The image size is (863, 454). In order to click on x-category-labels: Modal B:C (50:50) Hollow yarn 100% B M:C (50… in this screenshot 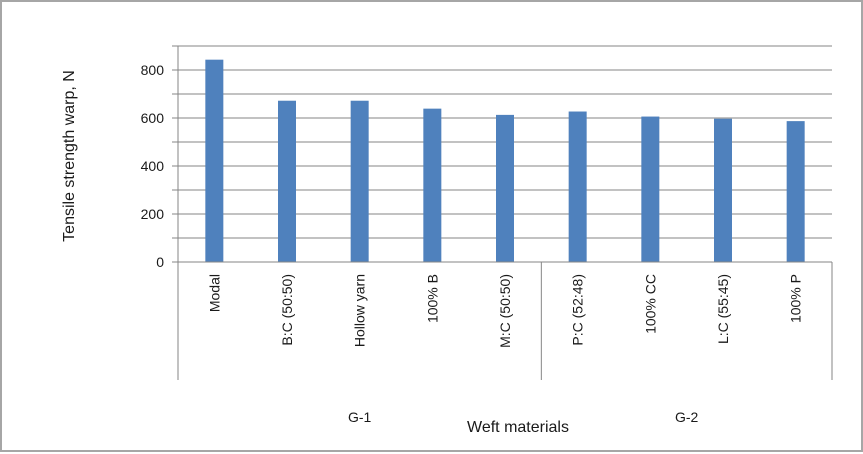, I will do `click(504, 311)`.